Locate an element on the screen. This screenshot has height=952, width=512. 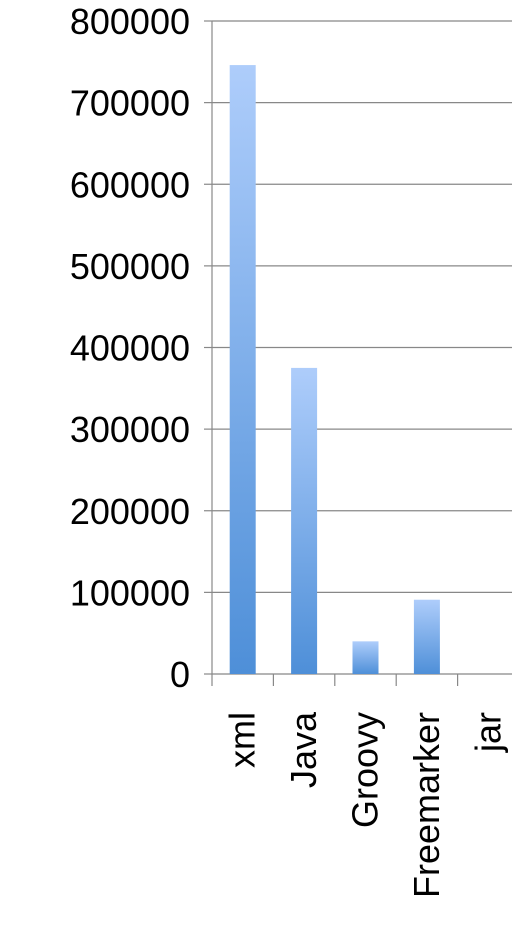
y-tick-label: 400000 is located at coordinates (130, 348).